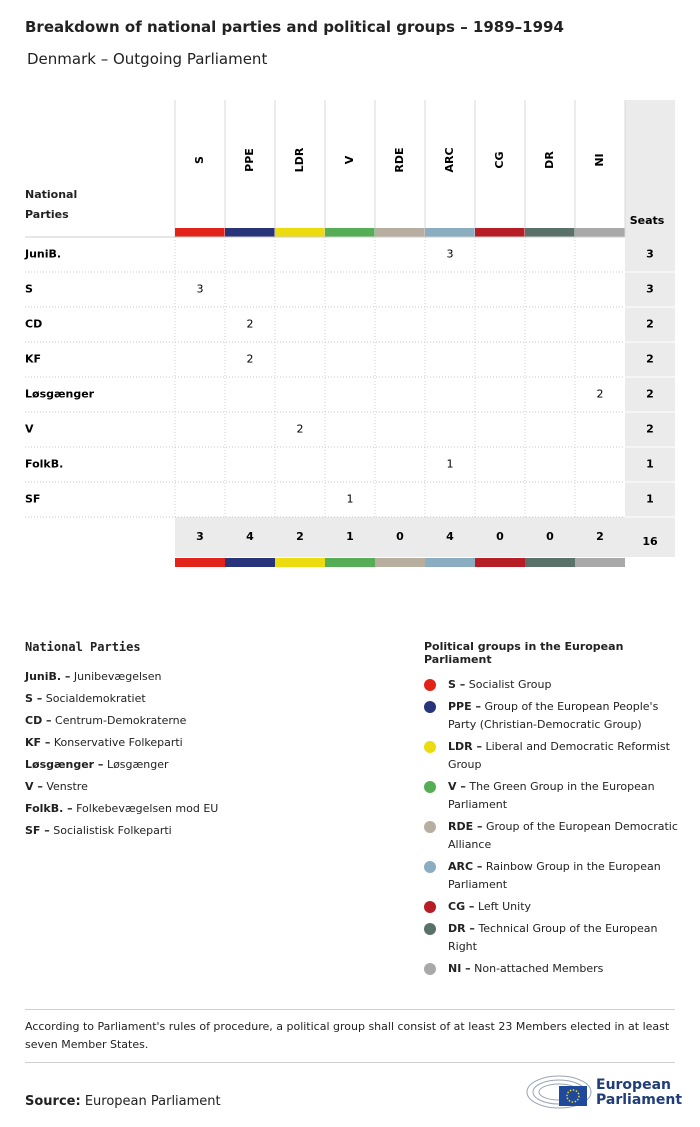 The width and height of the screenshot is (700, 1127). I want to click on legend-abbr: KF –, so click(38, 742).